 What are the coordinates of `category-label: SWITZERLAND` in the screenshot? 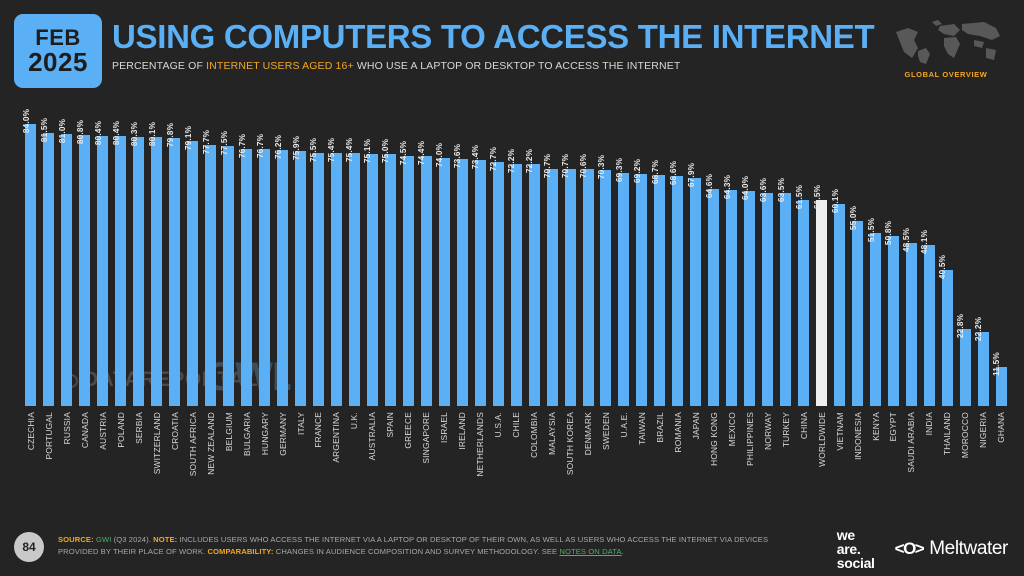 It's located at (156, 443).